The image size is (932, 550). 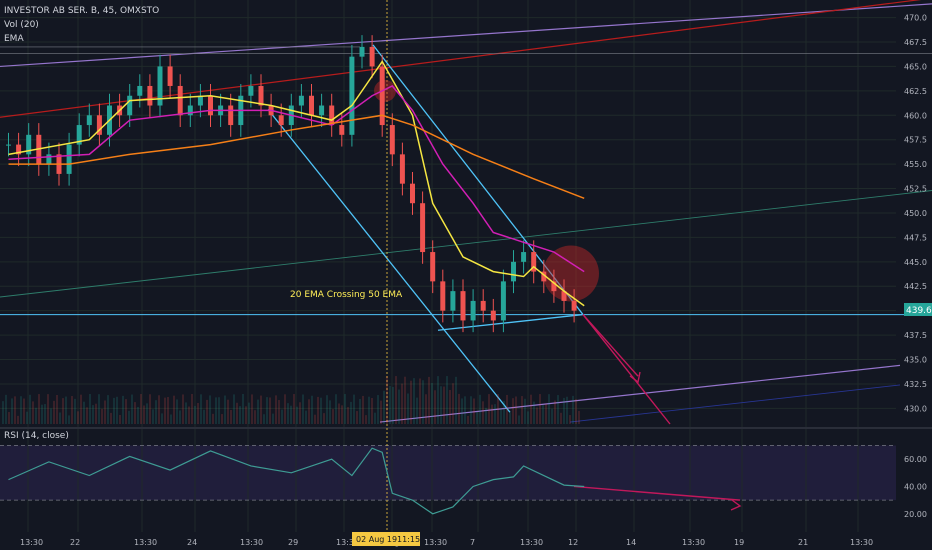 I want to click on volume-indicator-label: Vol (20), so click(x=21, y=25).